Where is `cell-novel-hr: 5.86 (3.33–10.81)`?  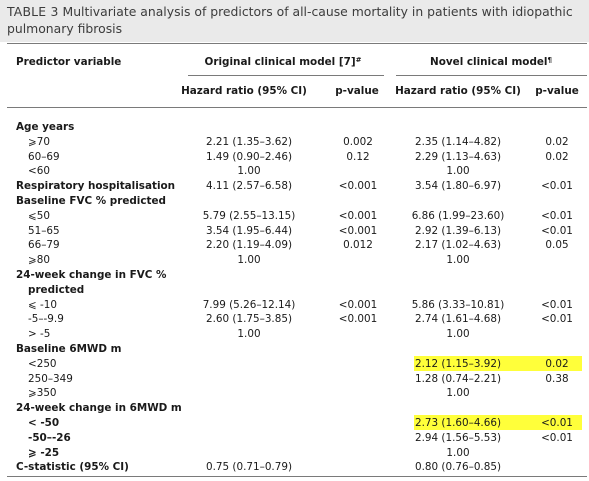 cell-novel-hr: 5.86 (3.33–10.81) is located at coordinates (458, 305).